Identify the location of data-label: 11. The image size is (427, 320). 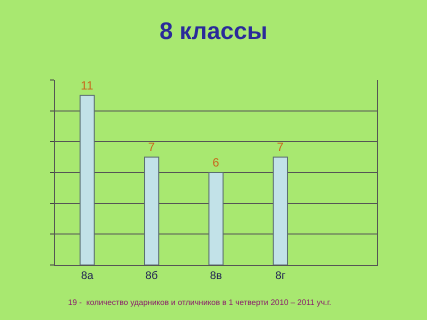
(87, 85).